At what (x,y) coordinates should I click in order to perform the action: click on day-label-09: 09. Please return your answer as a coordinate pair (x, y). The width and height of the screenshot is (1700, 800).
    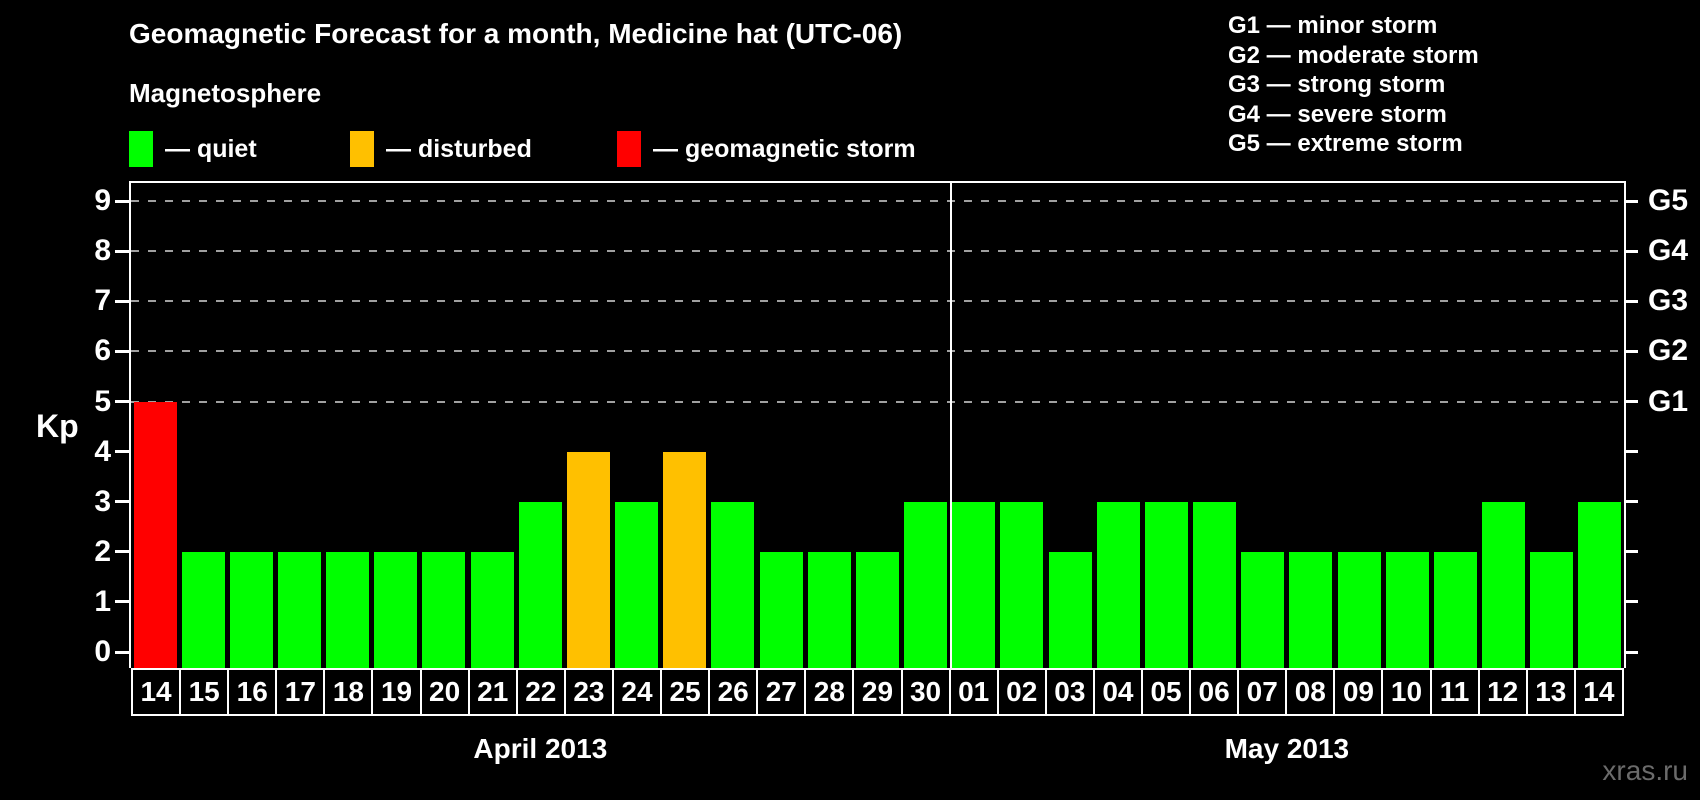
    Looking at the image, I should click on (1358, 692).